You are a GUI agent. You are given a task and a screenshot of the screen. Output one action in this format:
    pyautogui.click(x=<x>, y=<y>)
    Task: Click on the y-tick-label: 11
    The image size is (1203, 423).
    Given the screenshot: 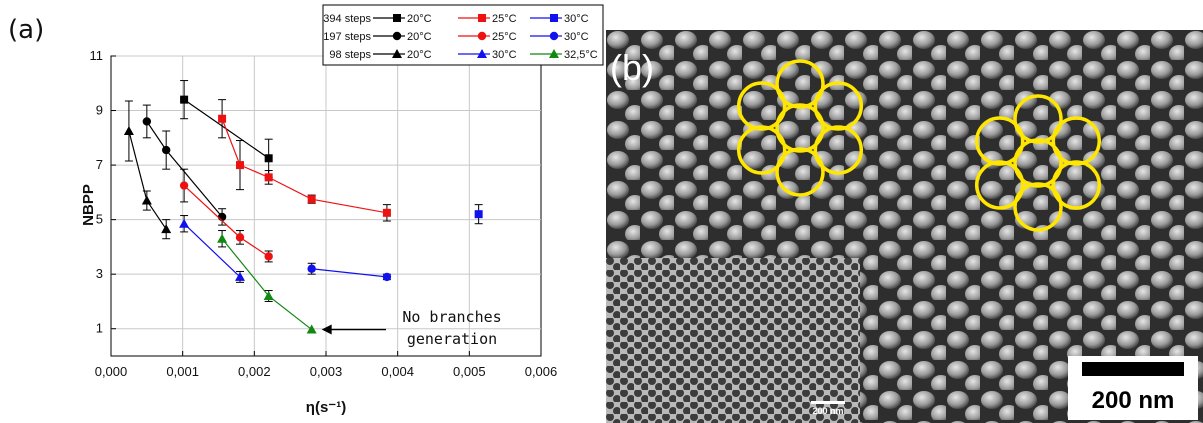 What is the action you would take?
    pyautogui.click(x=97, y=55)
    